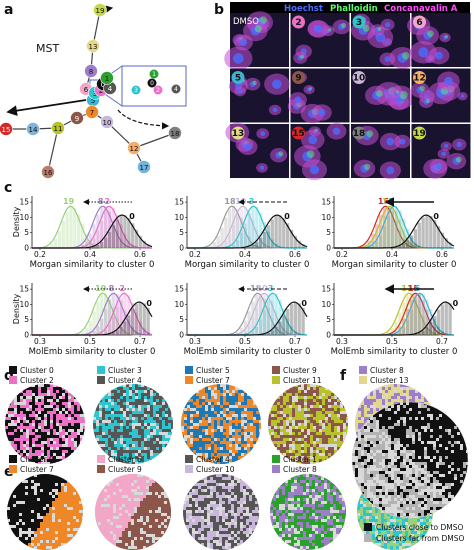  I want to click on mst-inset-label: 3, so click(136, 90).